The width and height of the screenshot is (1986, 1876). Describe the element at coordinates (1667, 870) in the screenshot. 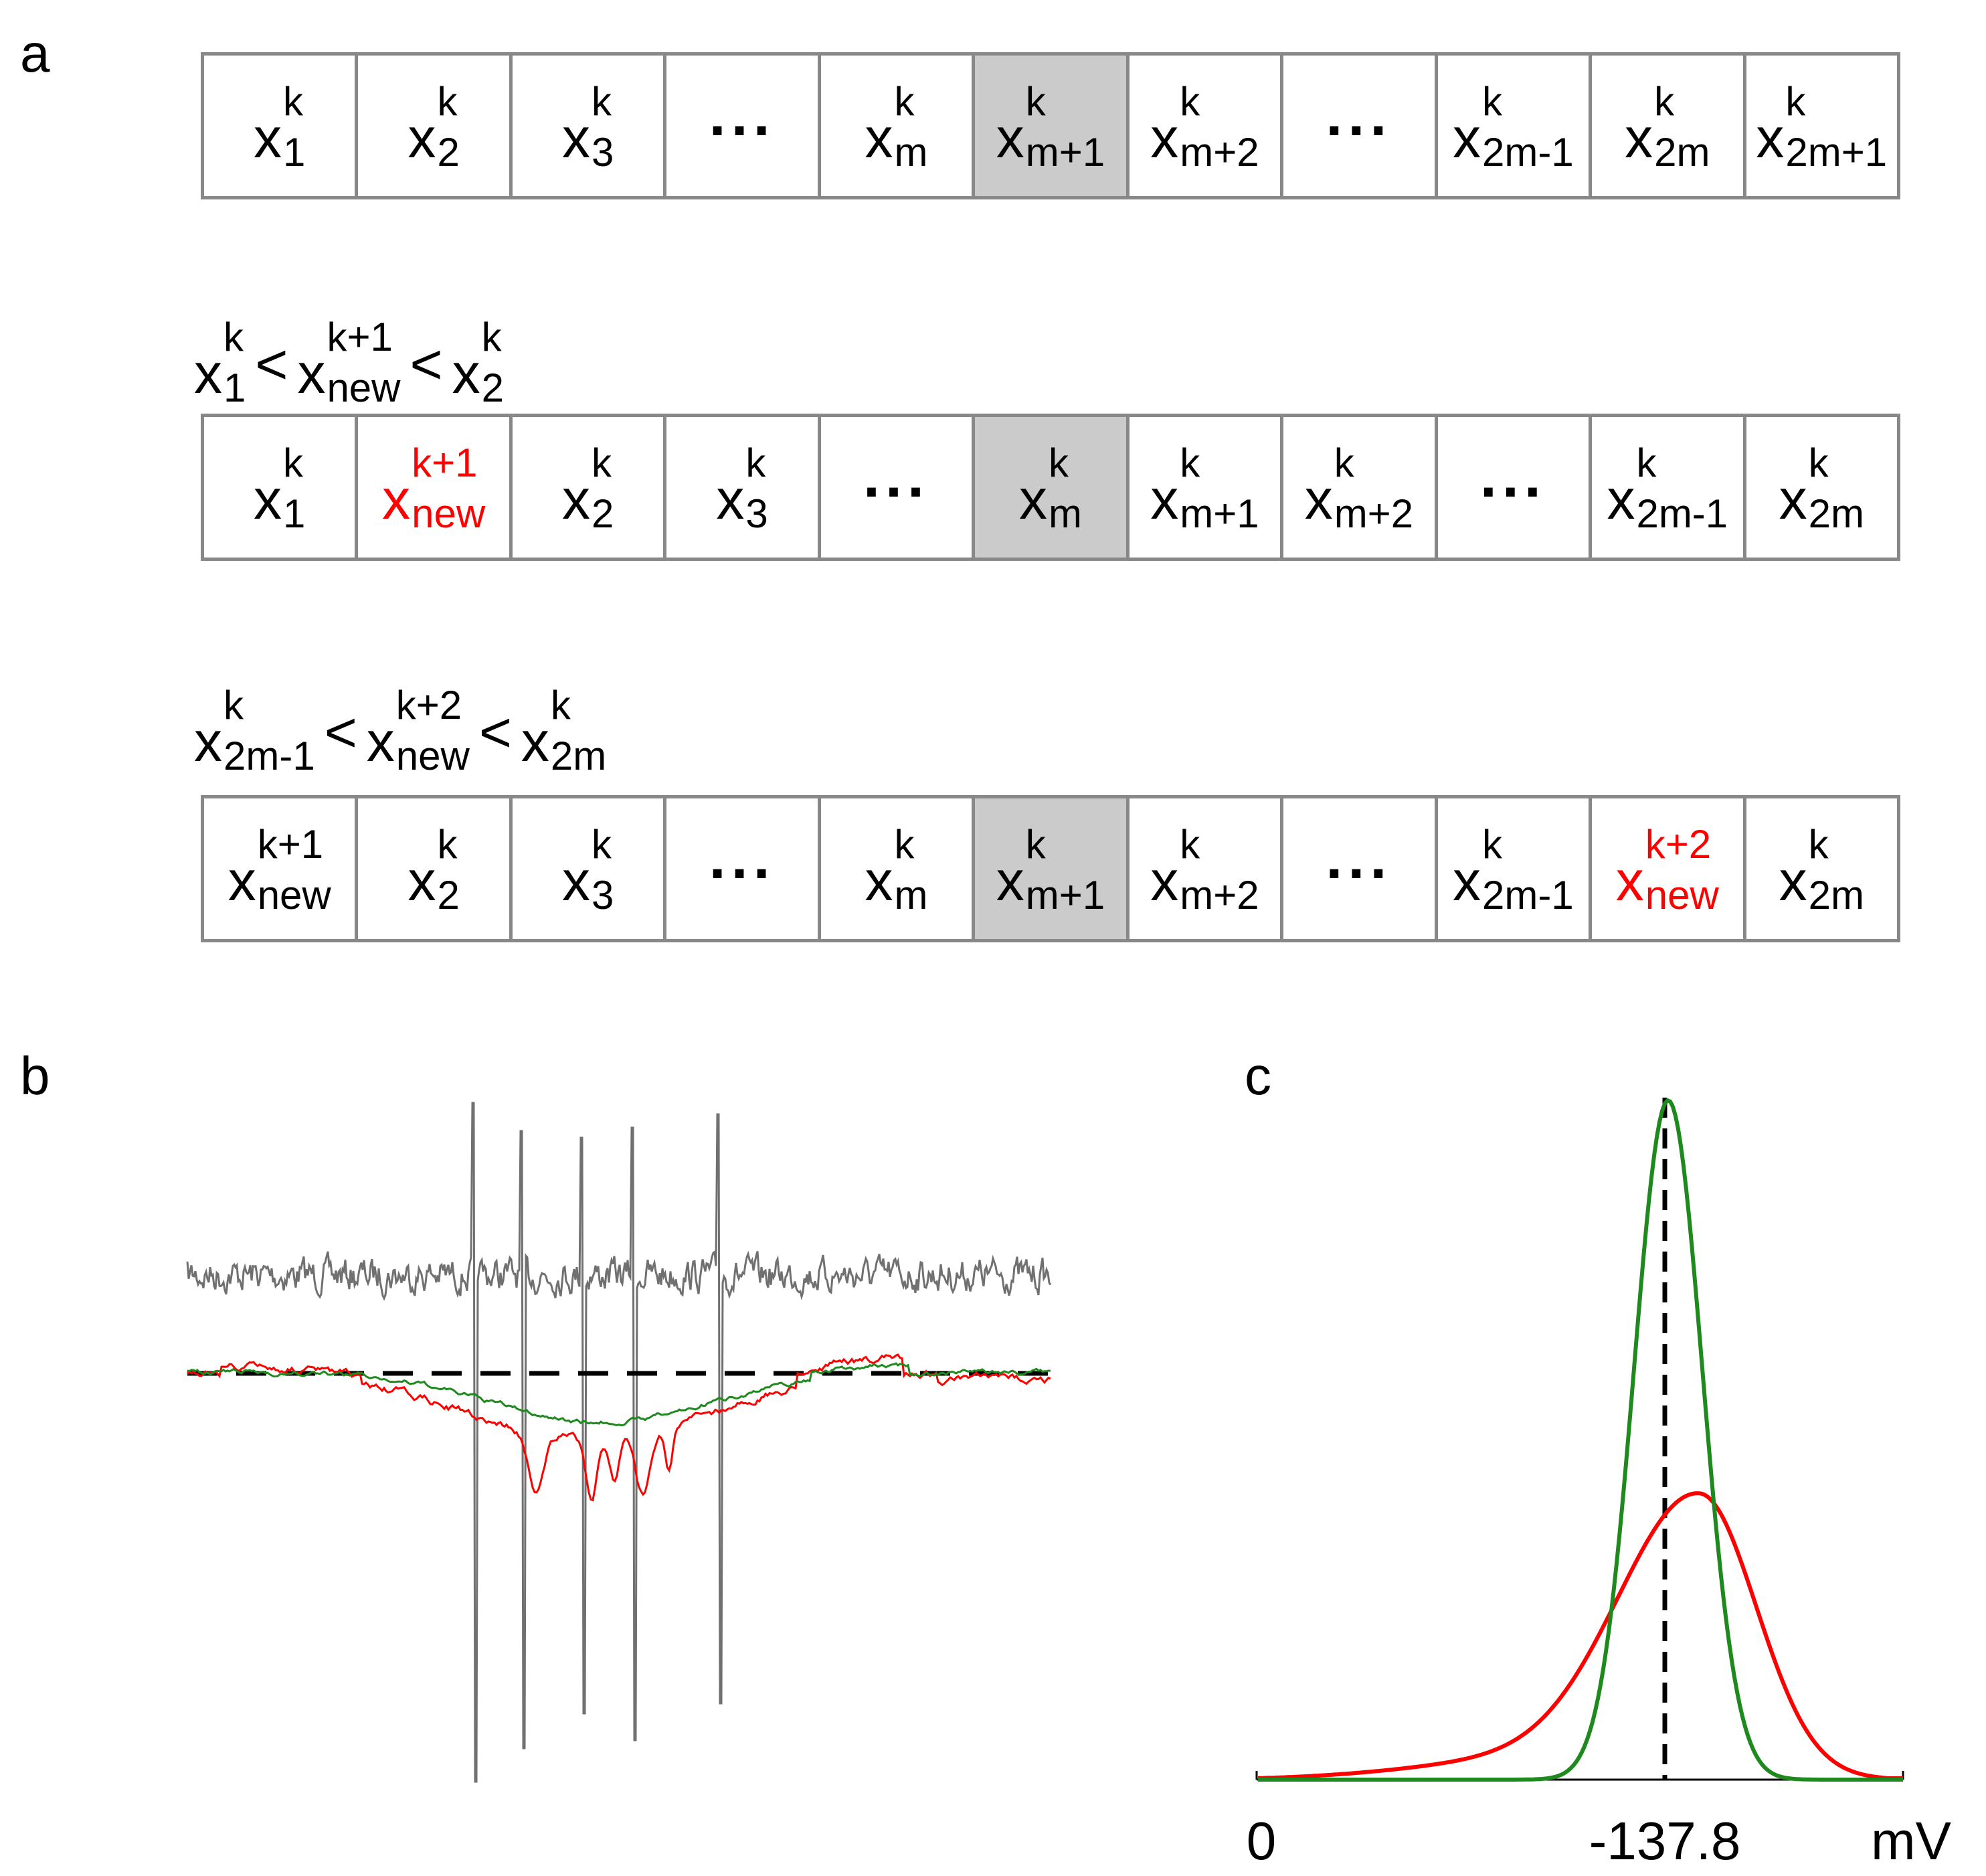

I see `cell-symbol: x k+2 new` at that location.